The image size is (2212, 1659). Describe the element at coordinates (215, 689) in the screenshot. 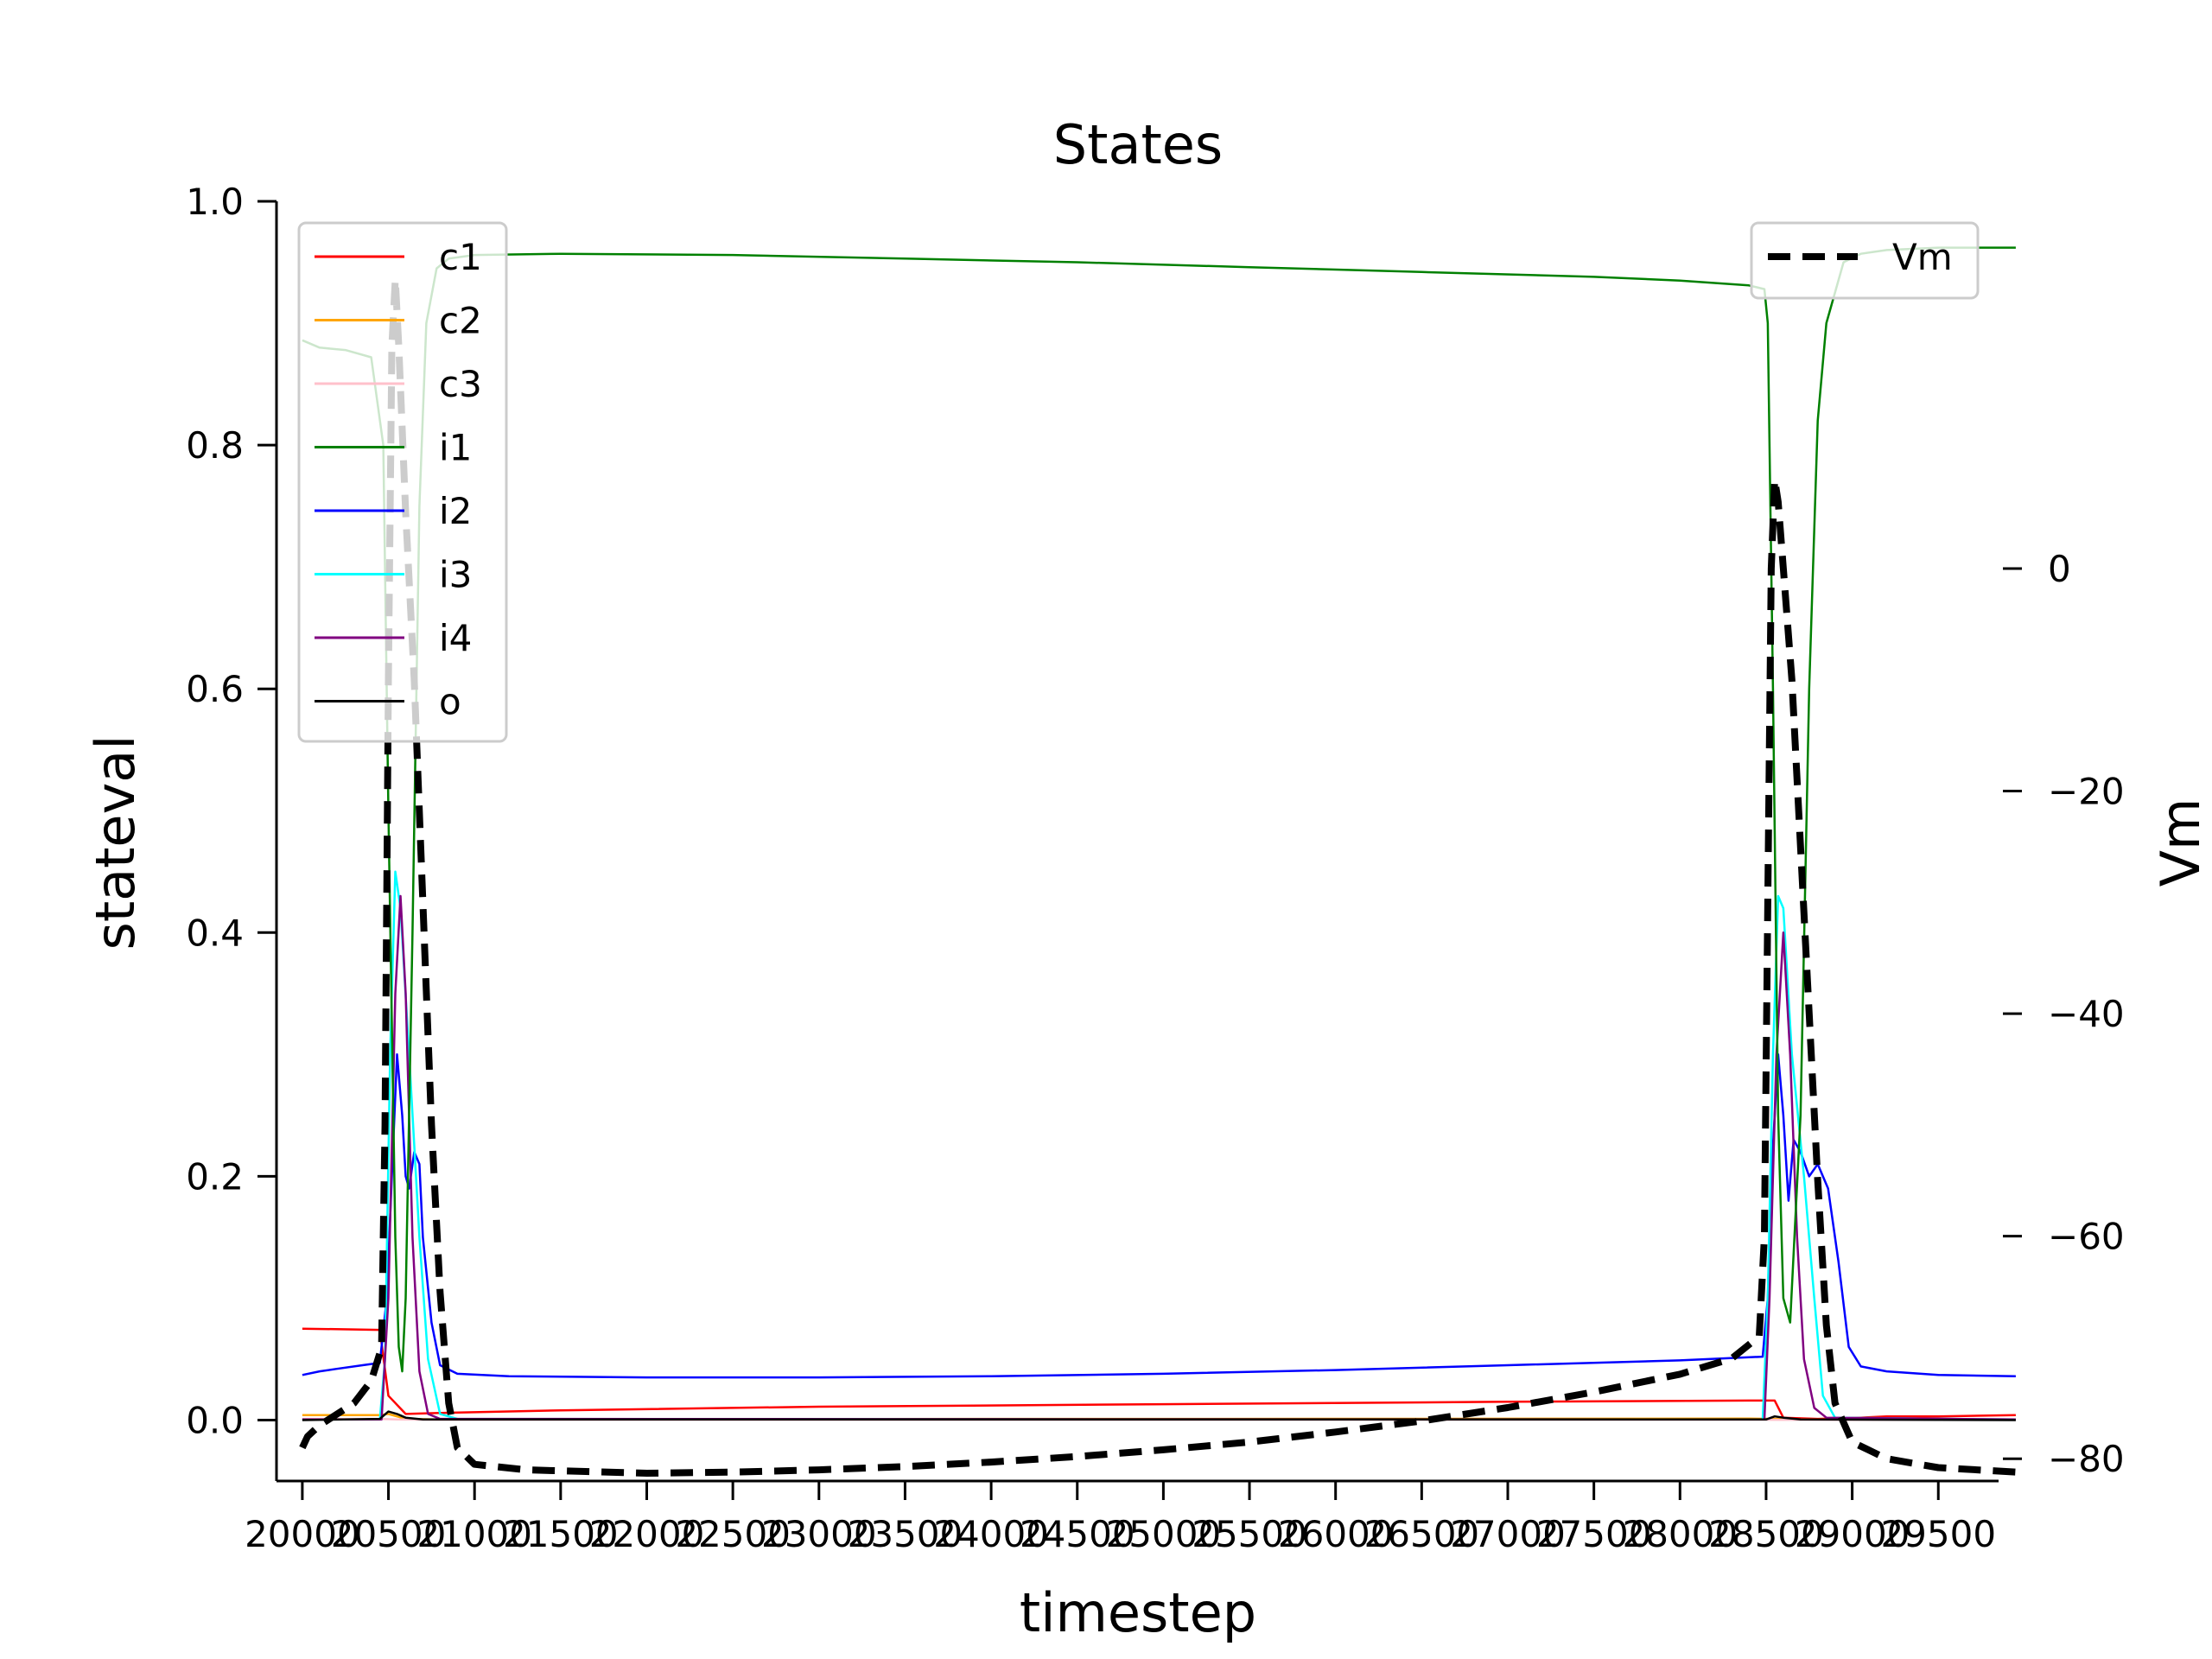

I see `y-tick-label: 0.6` at that location.